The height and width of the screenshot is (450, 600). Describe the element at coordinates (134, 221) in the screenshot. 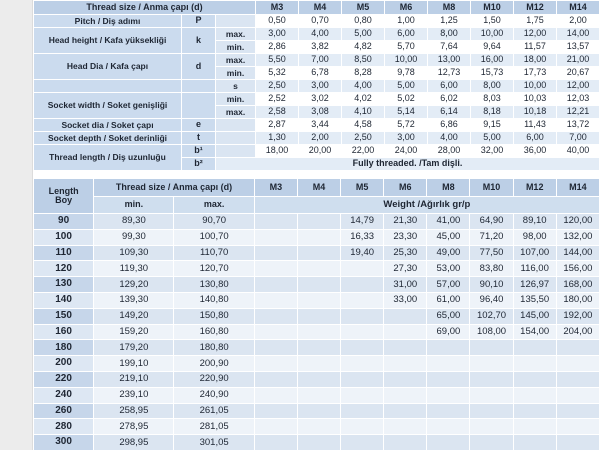

I see `row-cell: 89,30` at that location.